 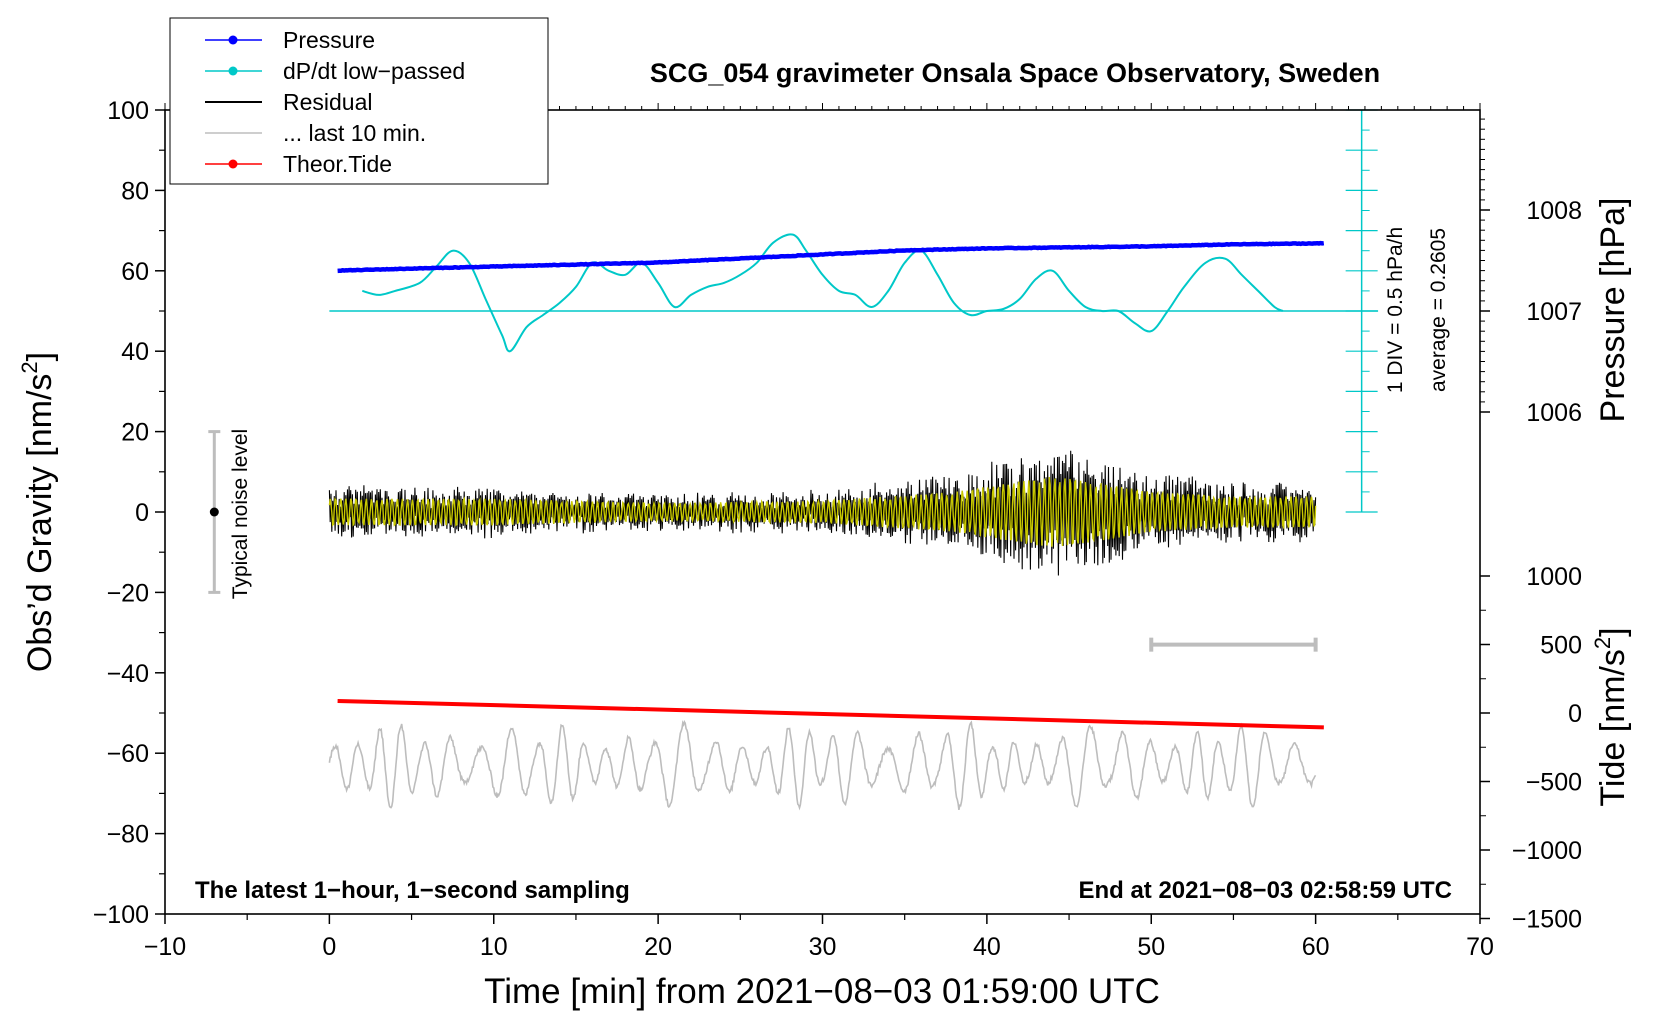 What do you see at coordinates (128, 111) in the screenshot?
I see `y-tick-label: 100` at bounding box center [128, 111].